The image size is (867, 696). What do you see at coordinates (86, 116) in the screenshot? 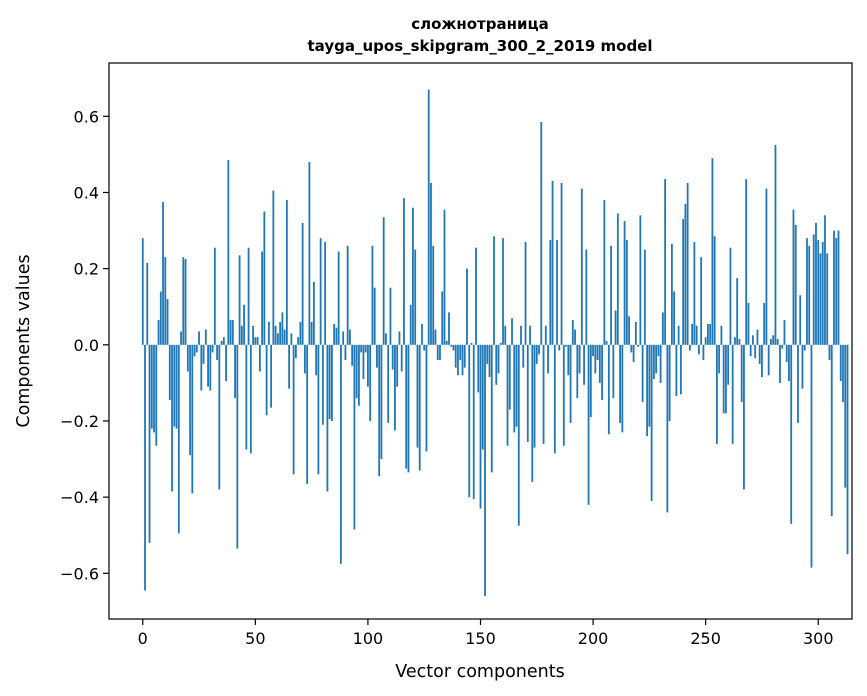
I see `y-tick-label: 0.6` at bounding box center [86, 116].